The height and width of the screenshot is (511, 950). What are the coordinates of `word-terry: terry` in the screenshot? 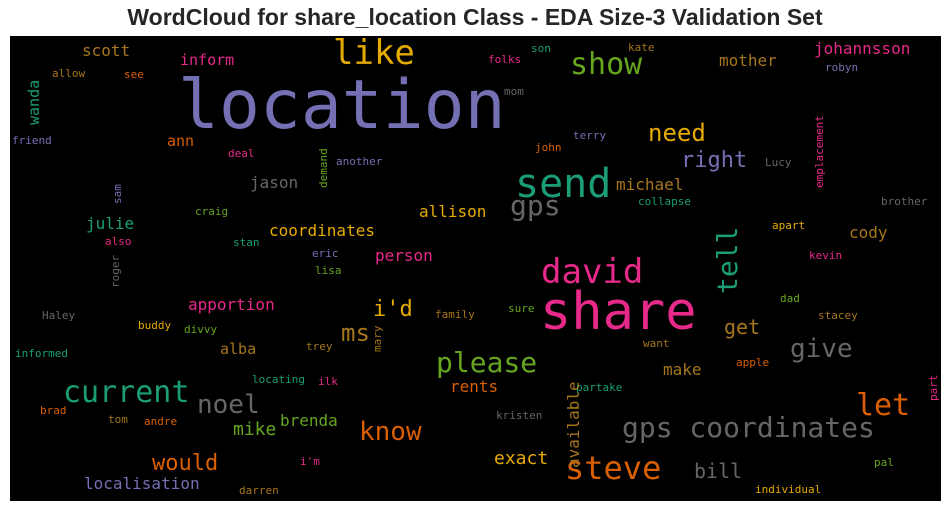 It's located at (590, 135).